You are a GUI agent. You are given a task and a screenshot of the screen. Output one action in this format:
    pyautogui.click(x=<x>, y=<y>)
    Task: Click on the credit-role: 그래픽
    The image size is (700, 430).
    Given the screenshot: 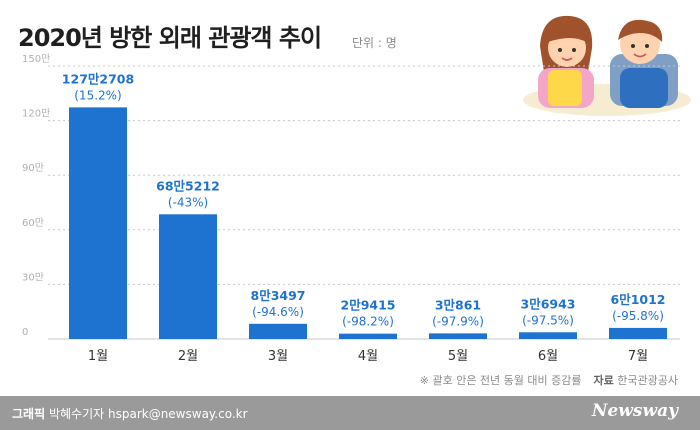 What is the action you would take?
    pyautogui.click(x=29, y=414)
    